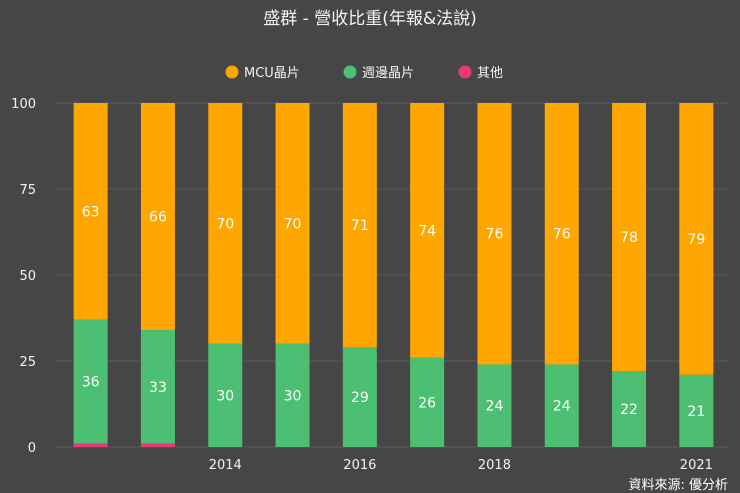  I want to click on data-label: 66, so click(158, 218).